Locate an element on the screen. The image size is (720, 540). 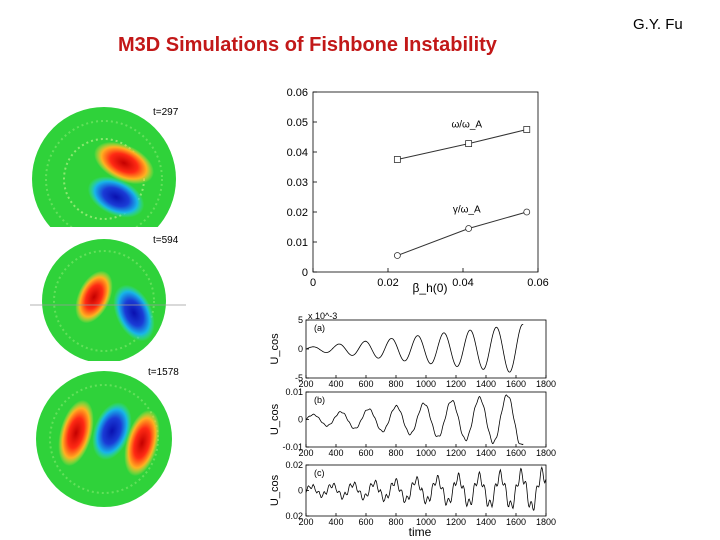
panel-label: (c) is located at coordinates (319, 473).